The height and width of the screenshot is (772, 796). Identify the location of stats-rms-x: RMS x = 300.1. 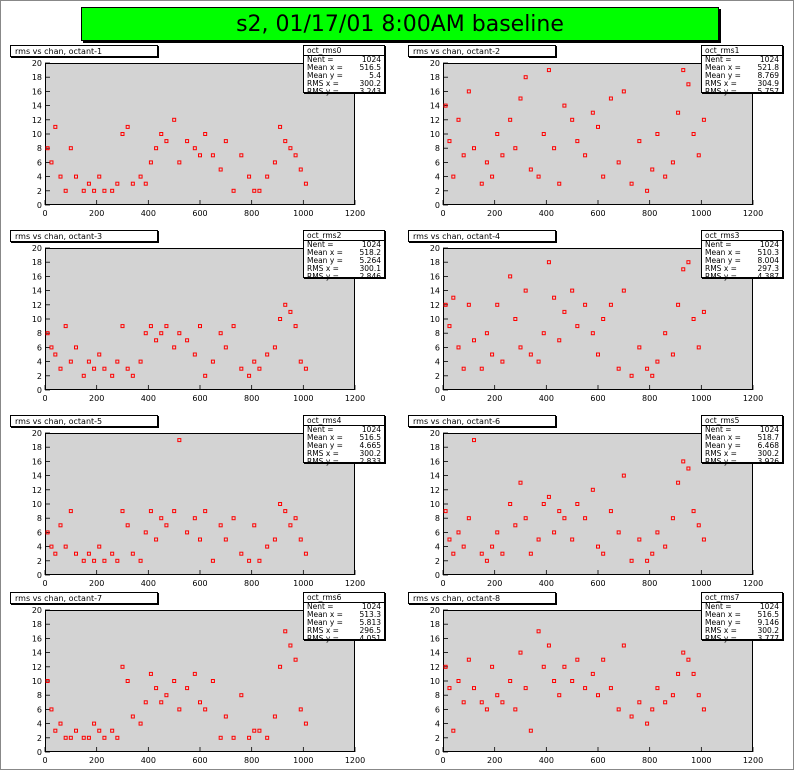
(344, 269).